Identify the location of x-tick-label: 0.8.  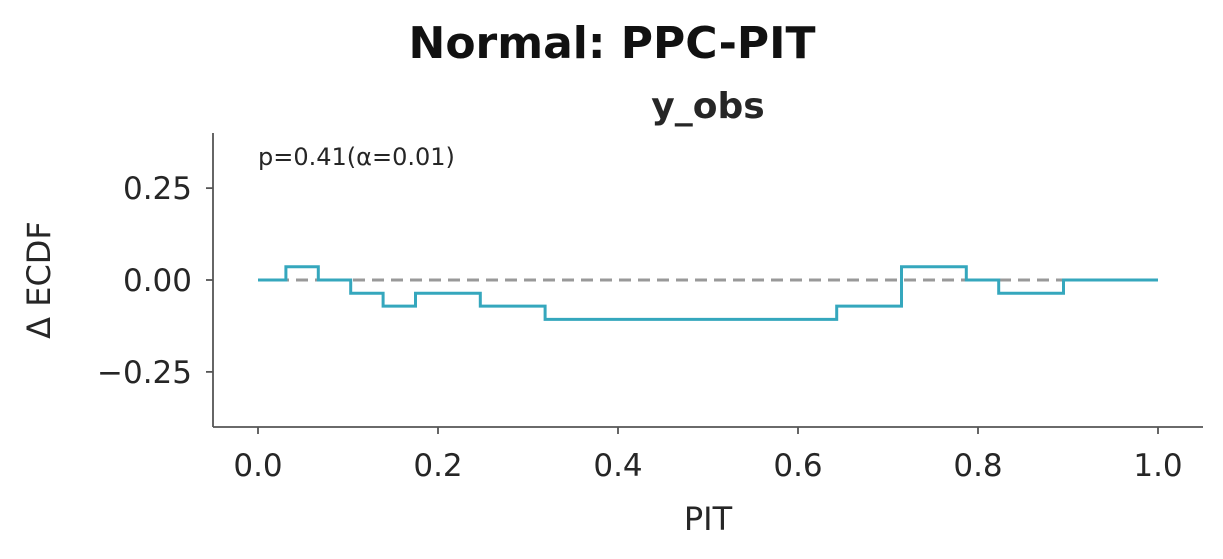
(977, 466).